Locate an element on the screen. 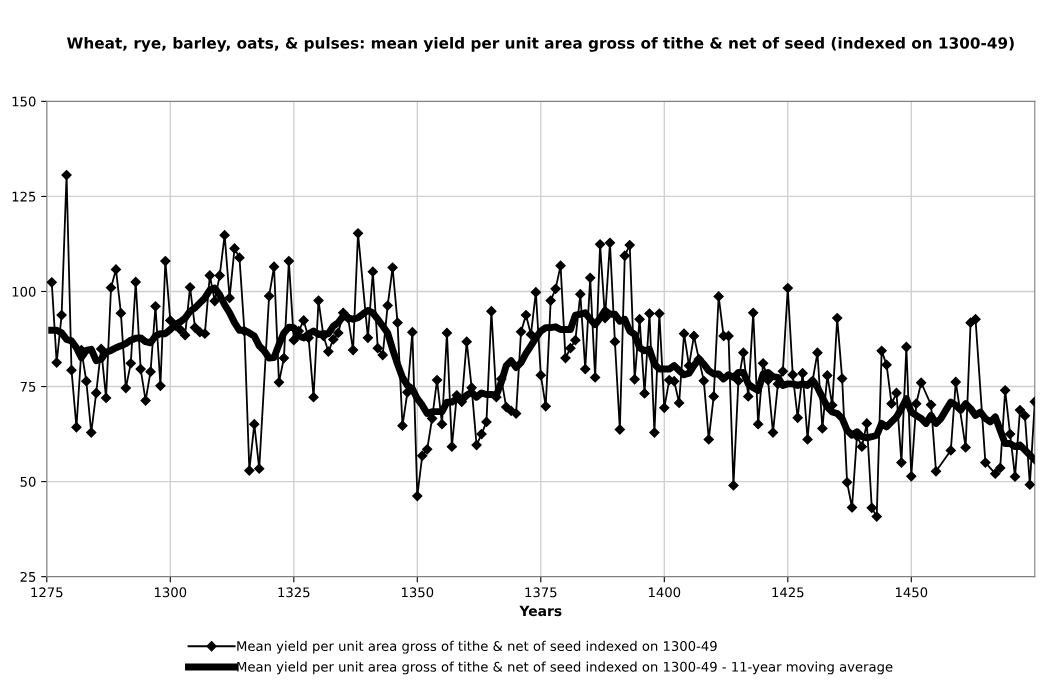 The width and height of the screenshot is (1040, 699). y-tick-label: 150 is located at coordinates (24, 101).